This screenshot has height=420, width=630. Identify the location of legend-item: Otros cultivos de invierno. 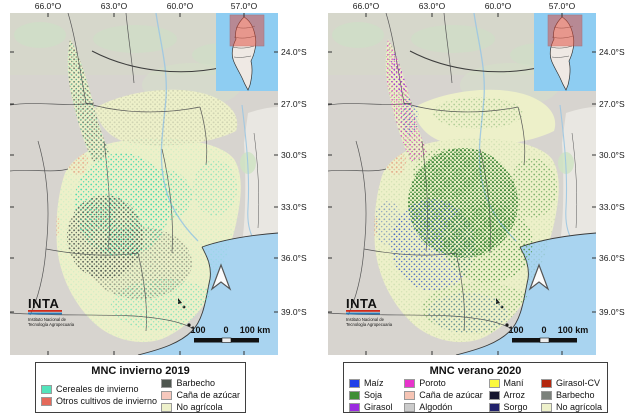
(101, 401).